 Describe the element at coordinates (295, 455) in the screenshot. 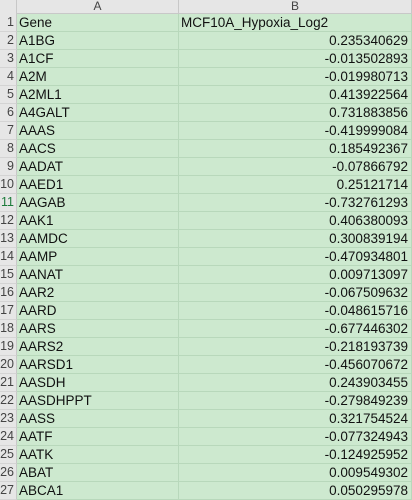

I see `cell-value: -0.124925952` at that location.